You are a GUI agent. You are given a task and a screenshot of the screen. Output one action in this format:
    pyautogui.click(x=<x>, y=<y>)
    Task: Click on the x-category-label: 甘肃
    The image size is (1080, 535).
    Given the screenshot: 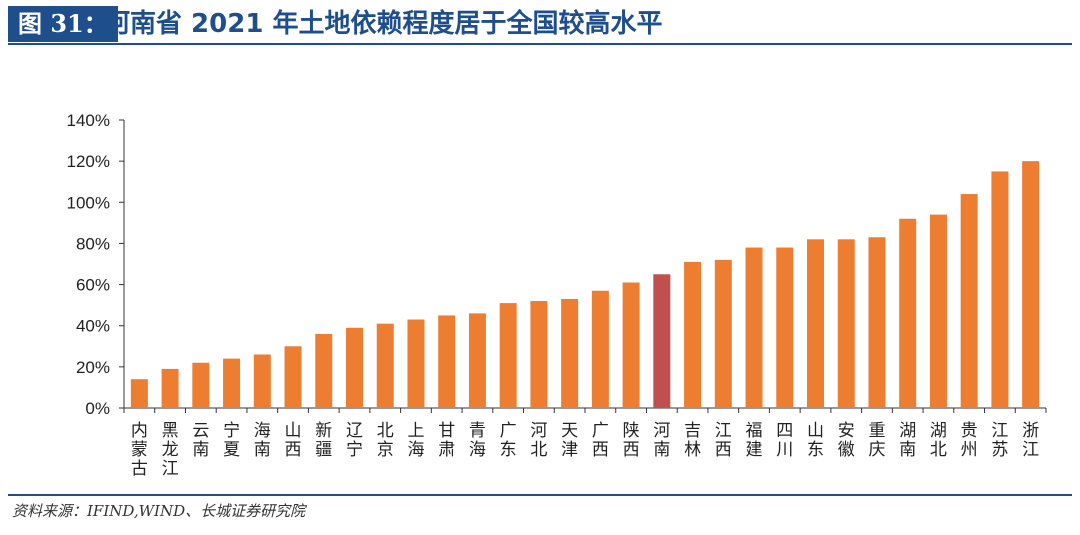 What is the action you would take?
    pyautogui.click(x=446, y=440)
    